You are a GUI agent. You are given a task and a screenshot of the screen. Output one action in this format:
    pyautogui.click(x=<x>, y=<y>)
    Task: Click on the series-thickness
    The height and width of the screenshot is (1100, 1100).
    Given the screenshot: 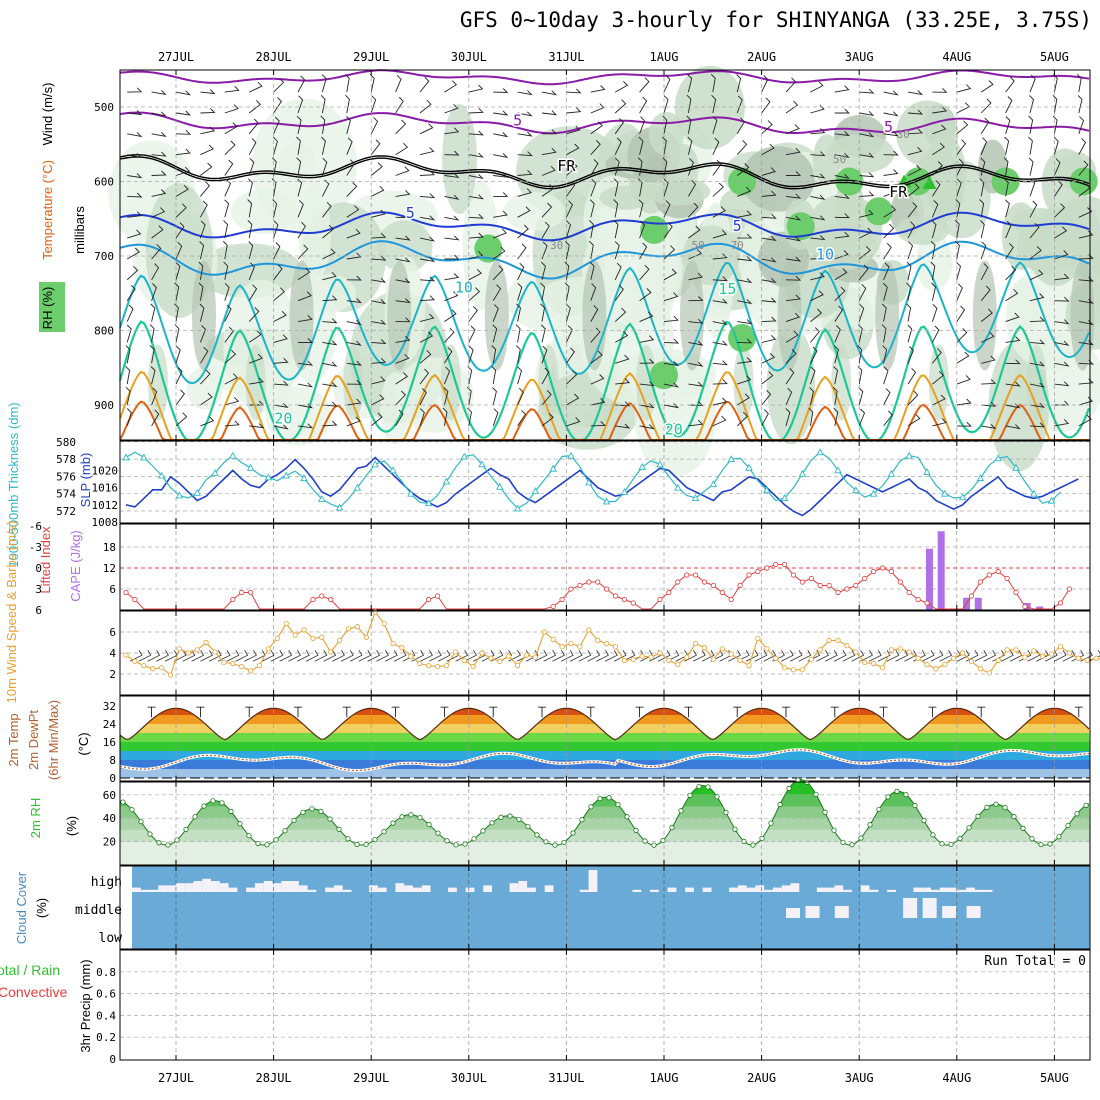 What is the action you would take?
    pyautogui.click(x=593, y=480)
    